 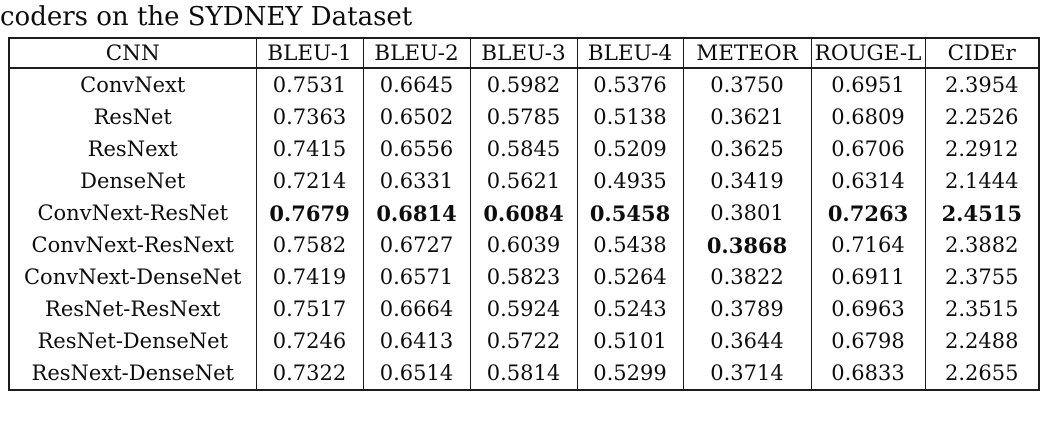 What do you see at coordinates (981, 149) in the screenshot?
I see `metric-cell: 2.2912` at bounding box center [981, 149].